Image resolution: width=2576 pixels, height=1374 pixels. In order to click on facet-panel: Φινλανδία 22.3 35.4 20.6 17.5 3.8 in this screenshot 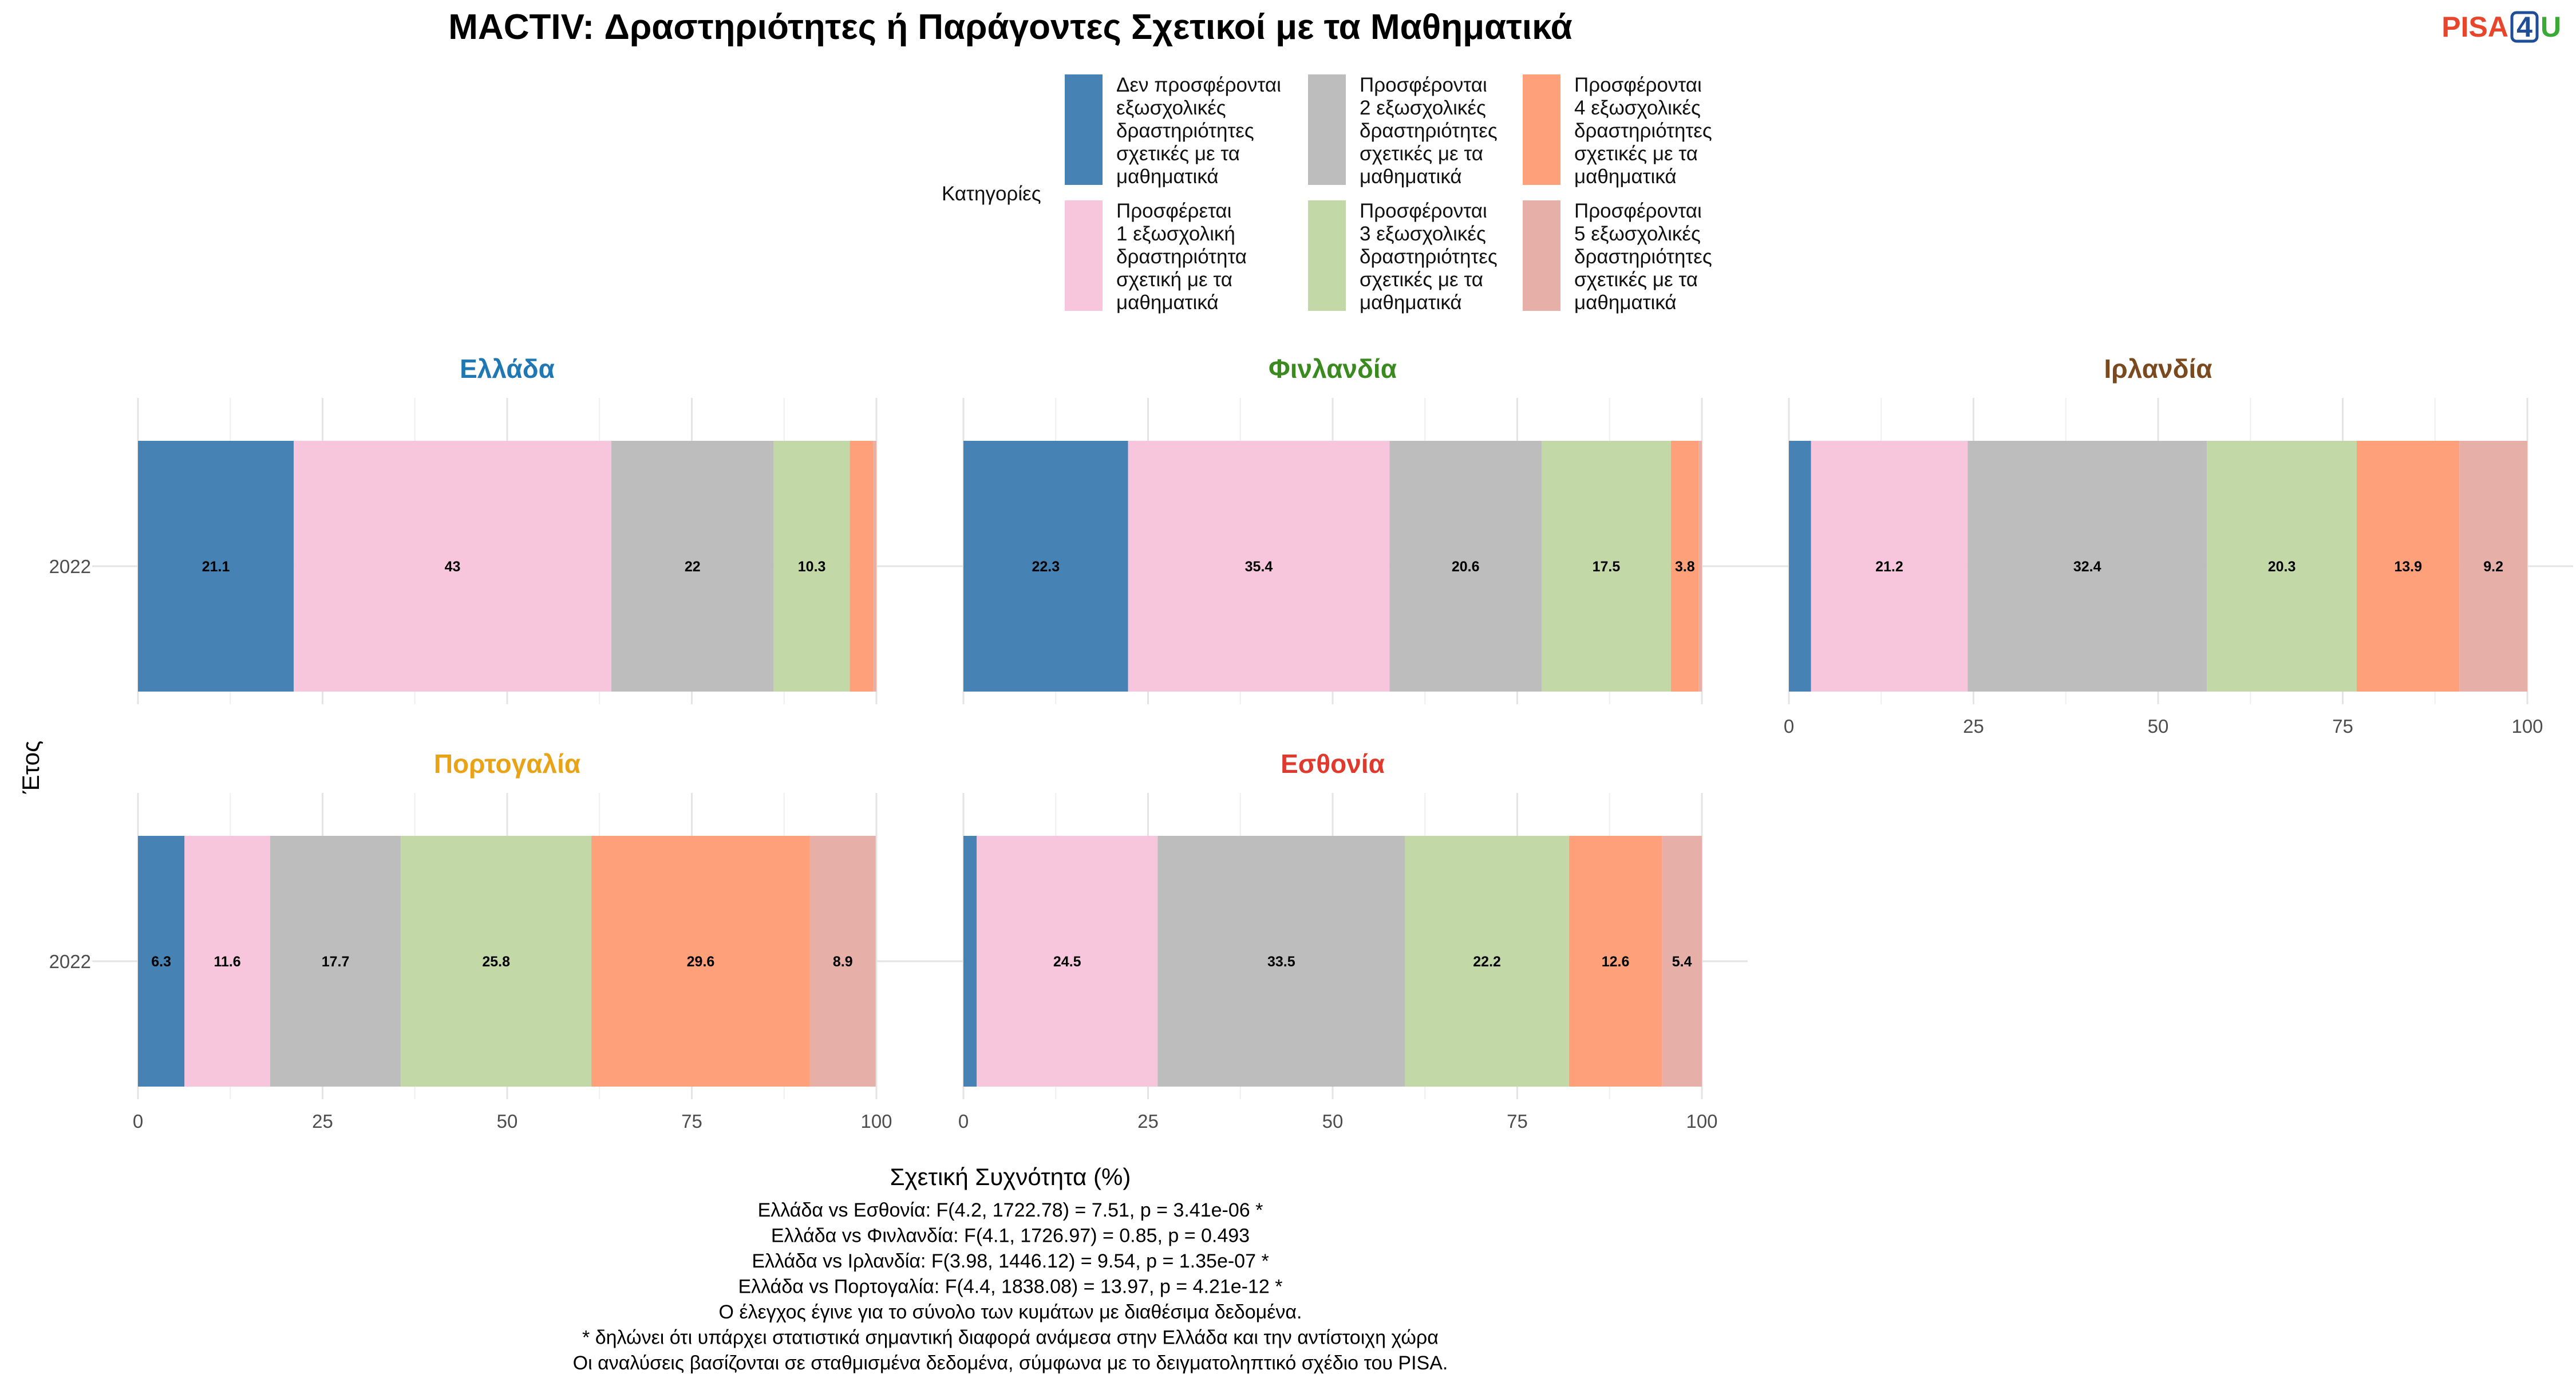, I will do `click(1333, 529)`.